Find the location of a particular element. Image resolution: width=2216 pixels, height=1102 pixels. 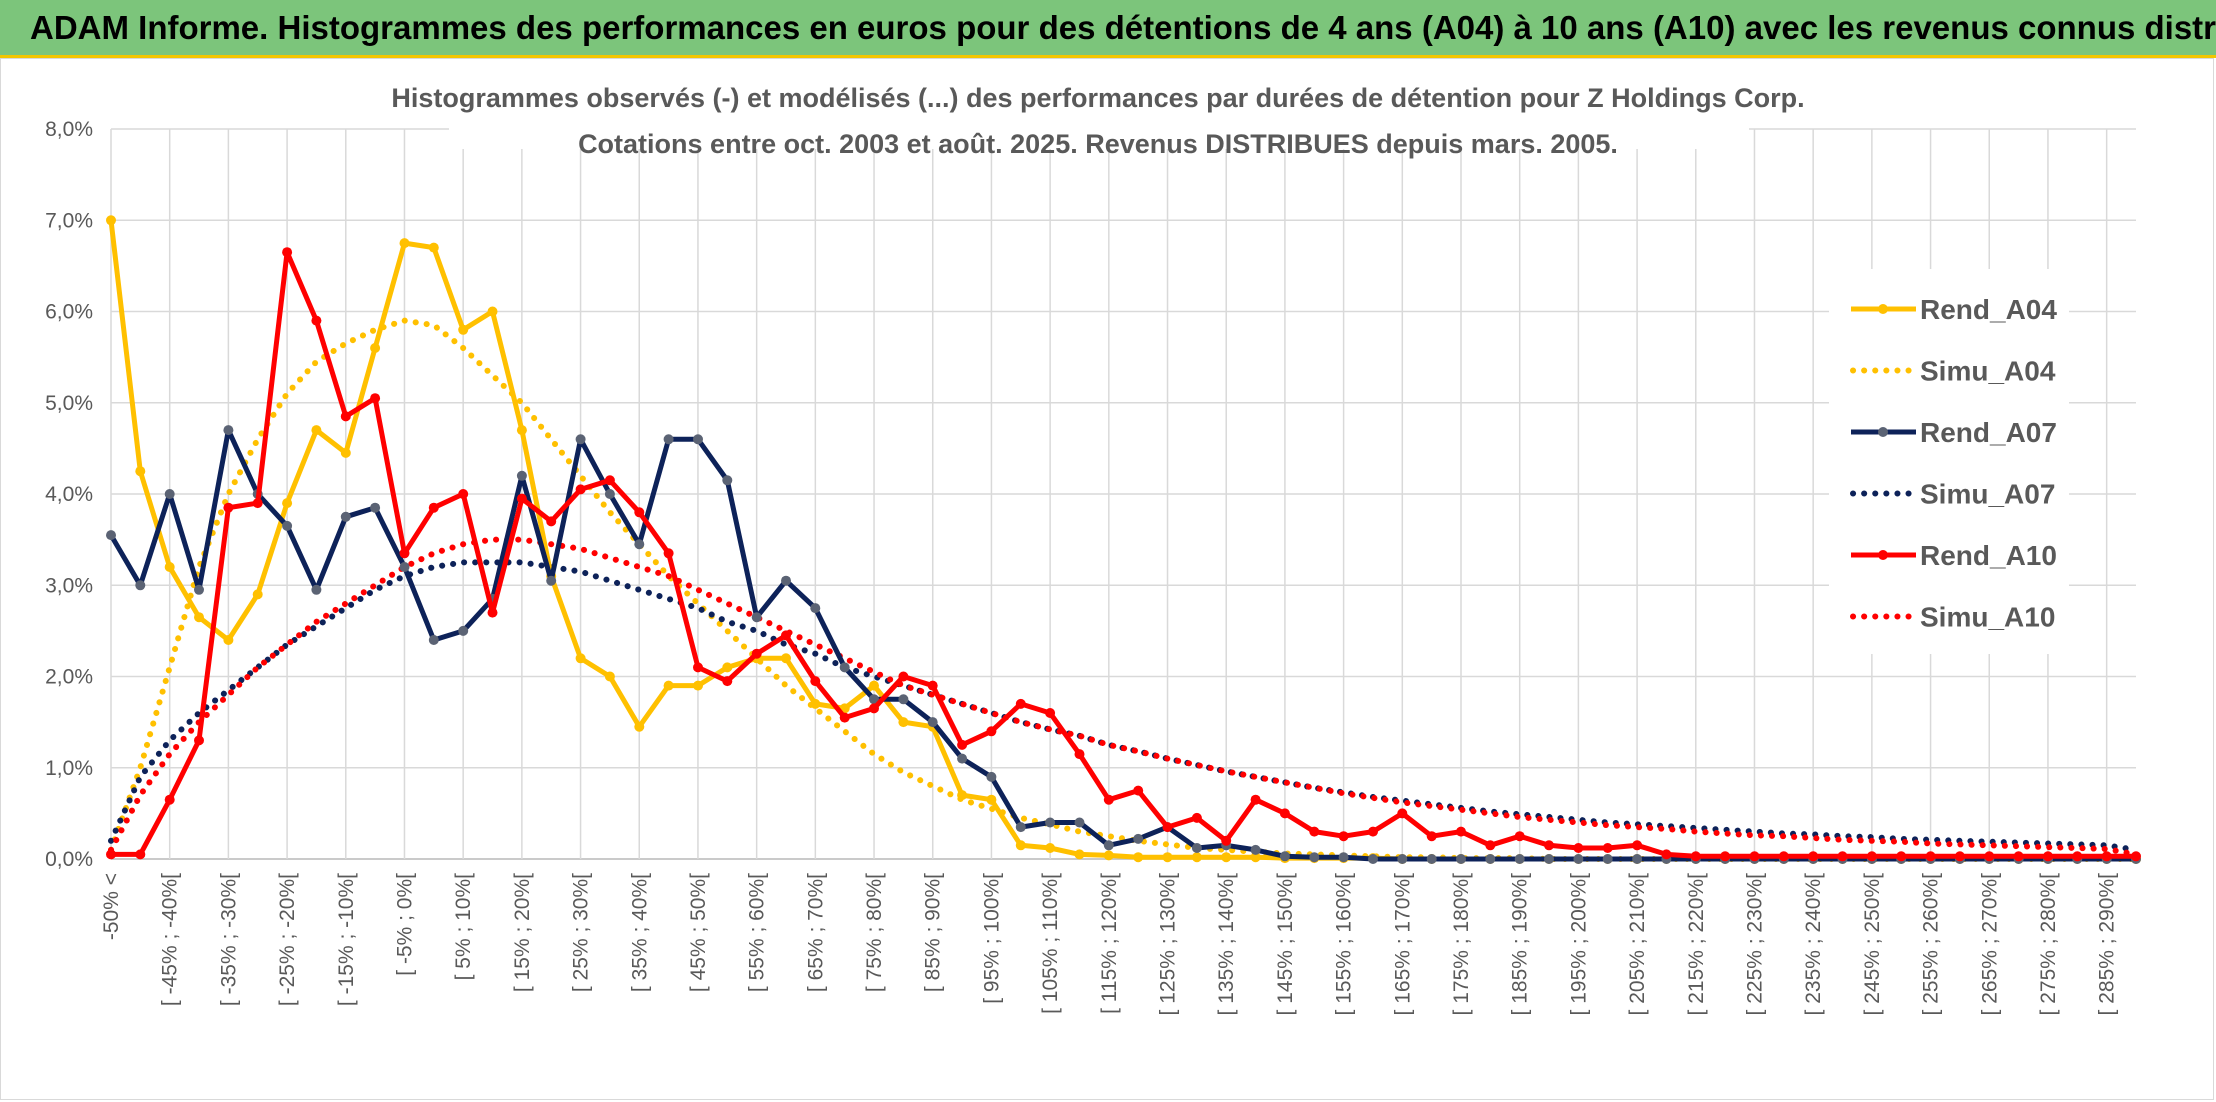

legend-item: Simu_A10 is located at coordinates (1952, 617).